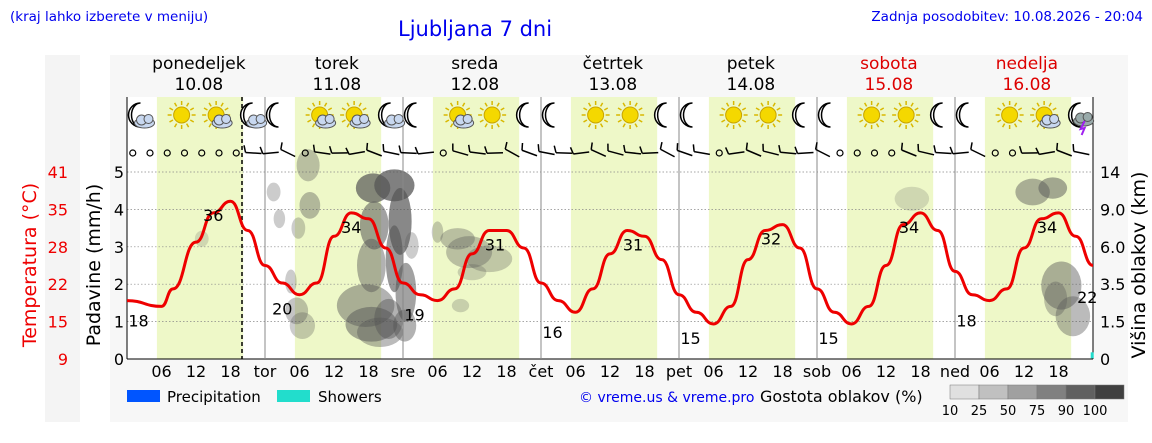 Image resolution: width=1152 pixels, height=443 pixels. I want to click on moon-cloud-icon, so click(141, 115).